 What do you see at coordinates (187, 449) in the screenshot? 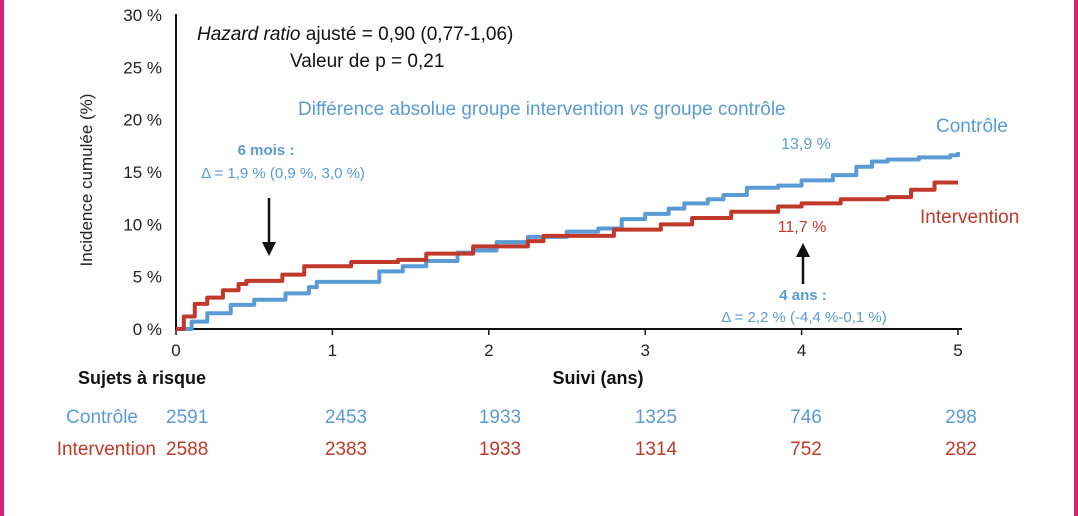
I see `risk-cell: 2588` at bounding box center [187, 449].